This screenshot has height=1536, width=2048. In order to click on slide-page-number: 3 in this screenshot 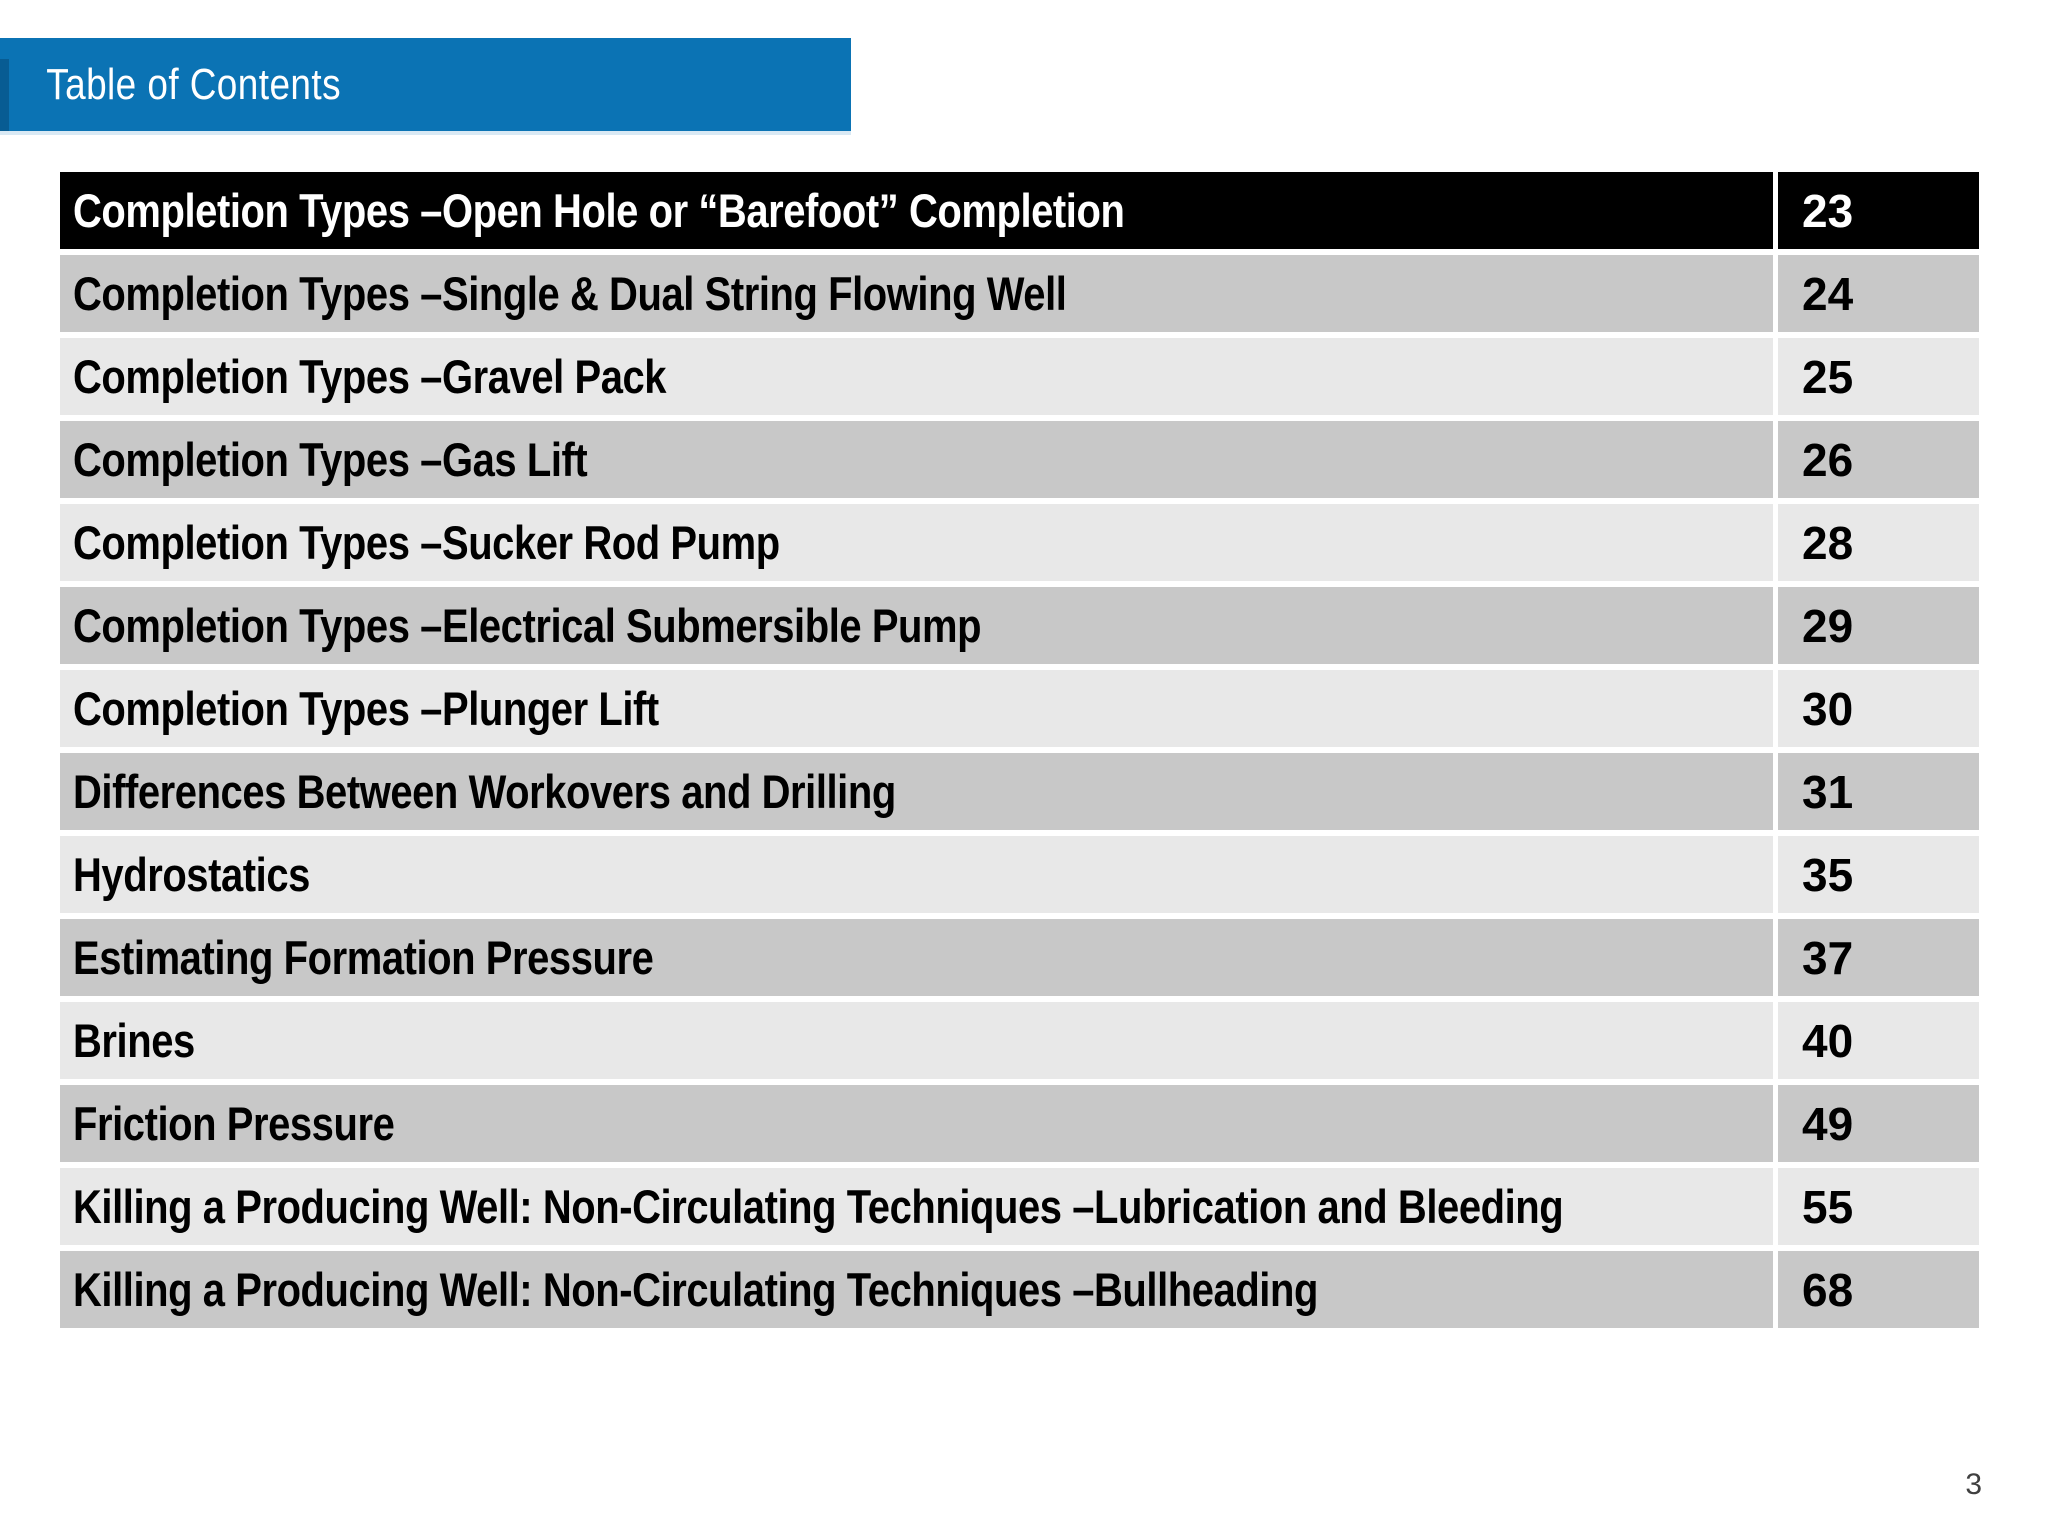, I will do `click(1973, 1484)`.